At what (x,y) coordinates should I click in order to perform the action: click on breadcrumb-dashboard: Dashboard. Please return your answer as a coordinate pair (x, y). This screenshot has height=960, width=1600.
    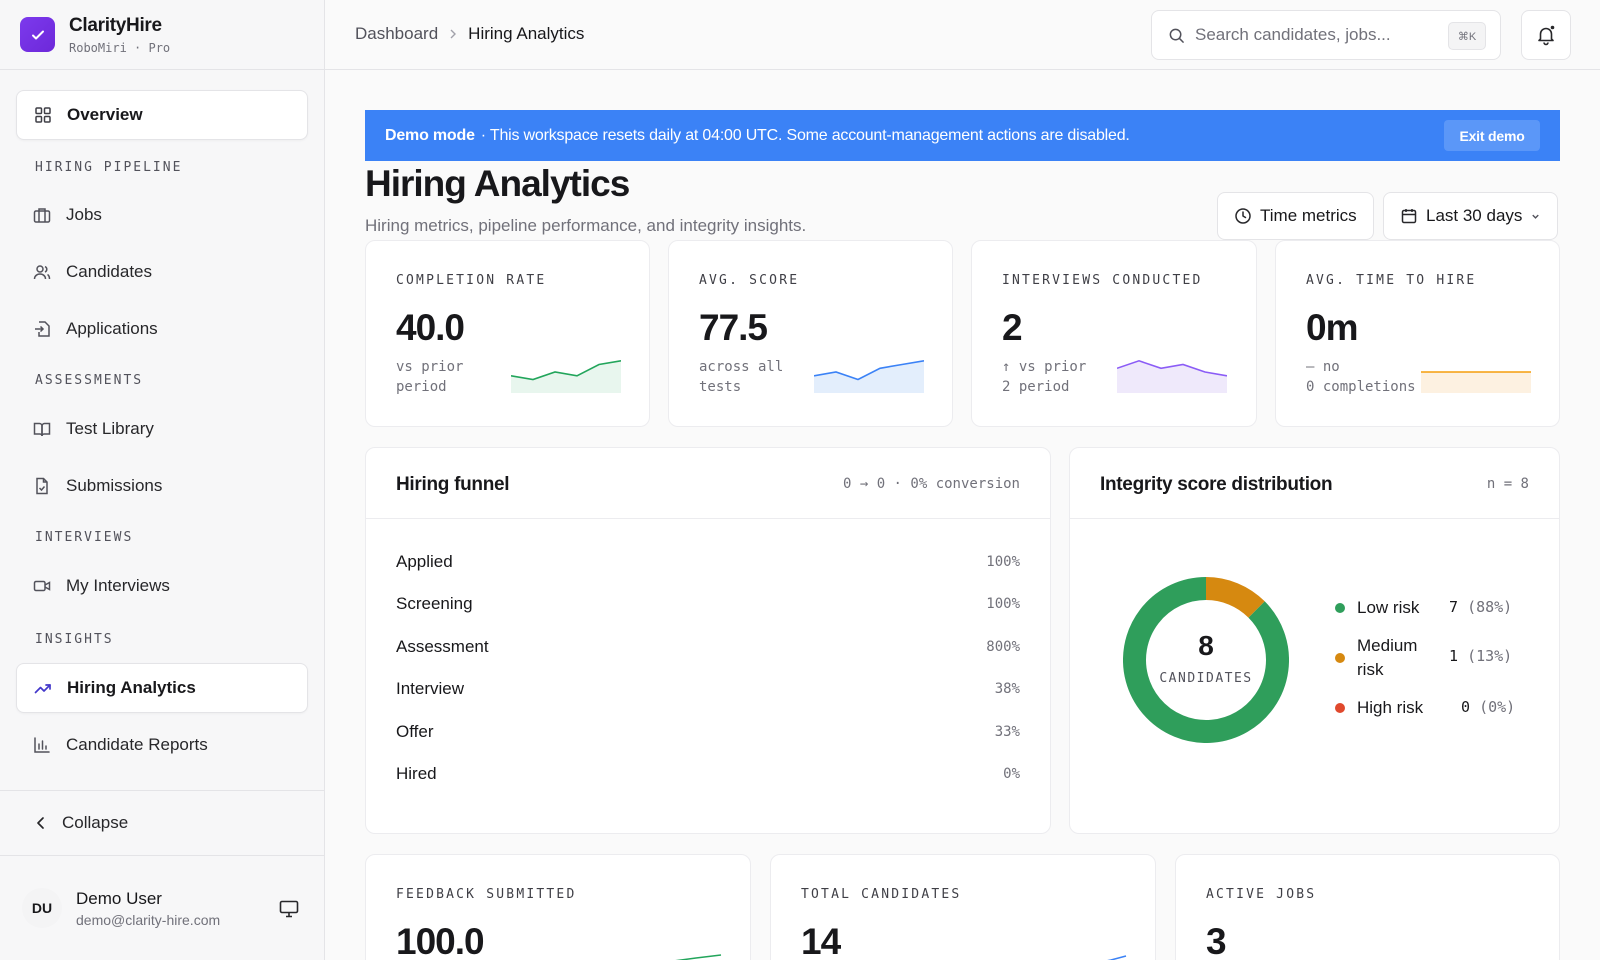
    Looking at the image, I should click on (397, 33).